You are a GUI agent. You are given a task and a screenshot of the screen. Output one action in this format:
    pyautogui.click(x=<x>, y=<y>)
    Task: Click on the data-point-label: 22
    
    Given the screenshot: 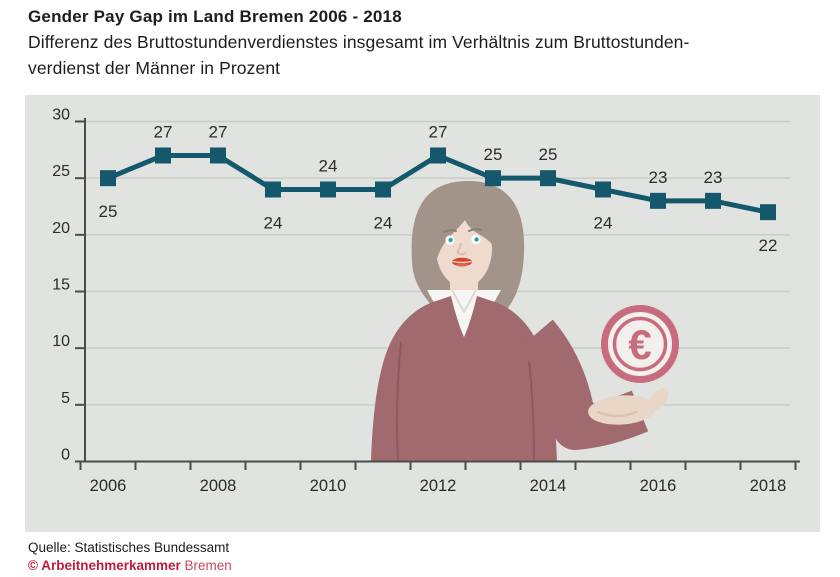 What is the action you would take?
    pyautogui.click(x=768, y=245)
    